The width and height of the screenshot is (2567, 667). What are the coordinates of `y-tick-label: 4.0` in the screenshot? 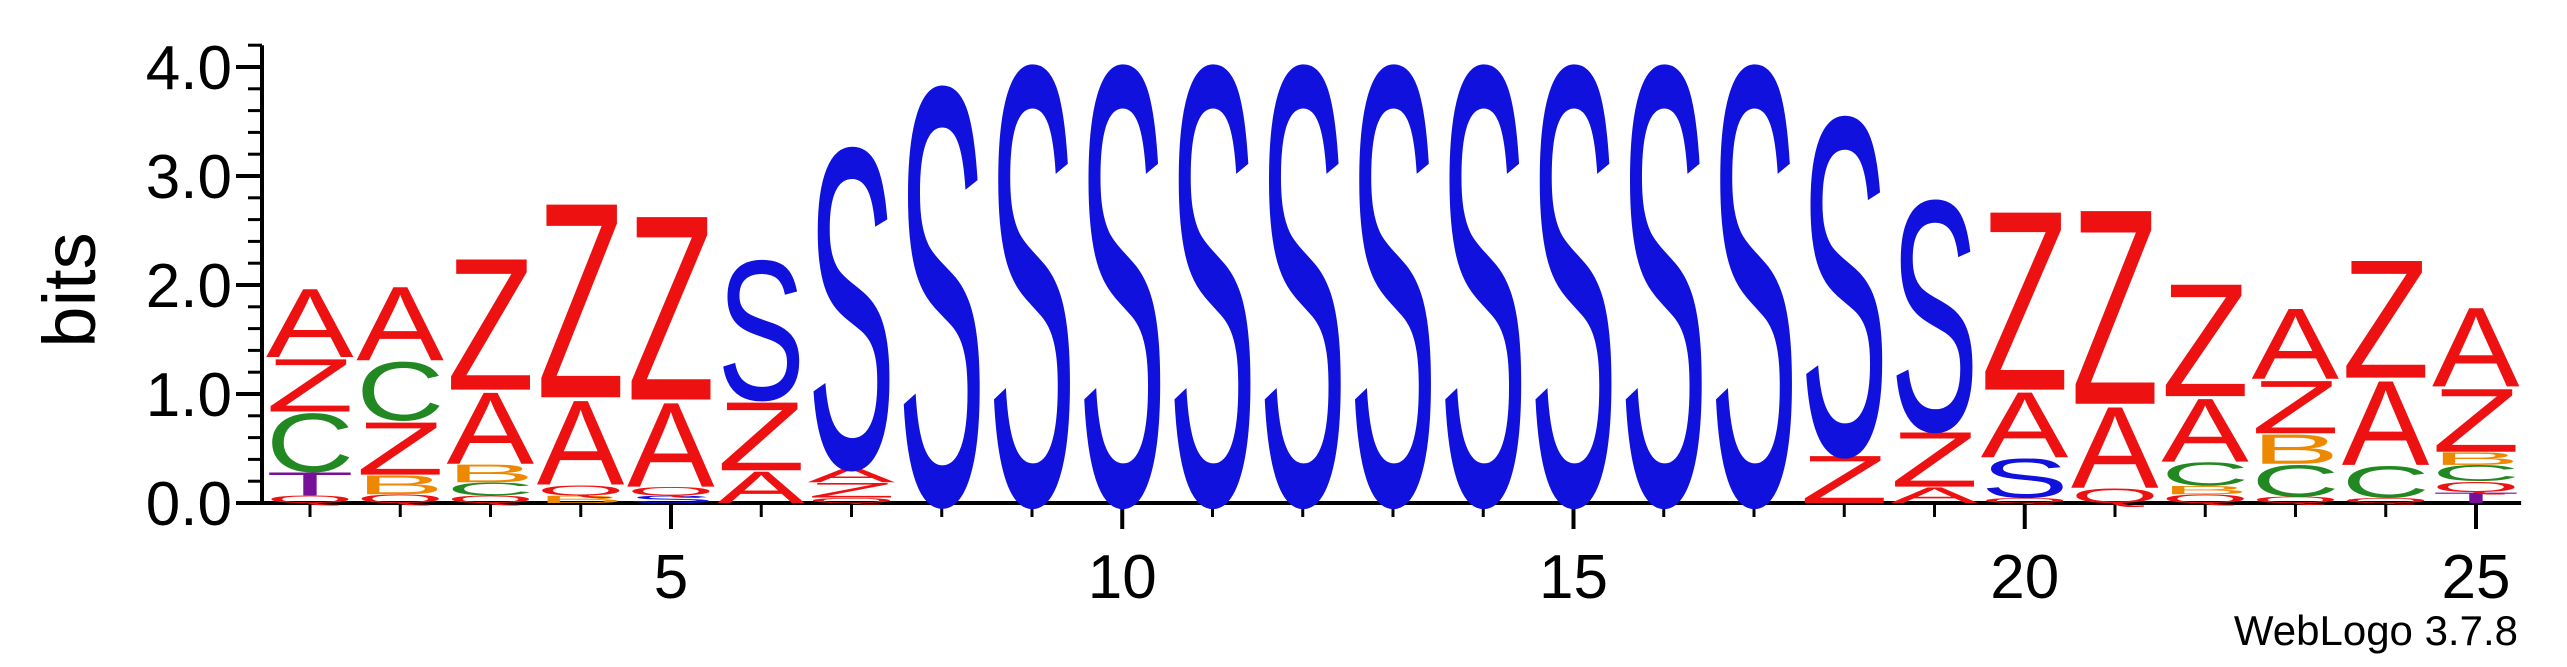 It's located at (189, 68).